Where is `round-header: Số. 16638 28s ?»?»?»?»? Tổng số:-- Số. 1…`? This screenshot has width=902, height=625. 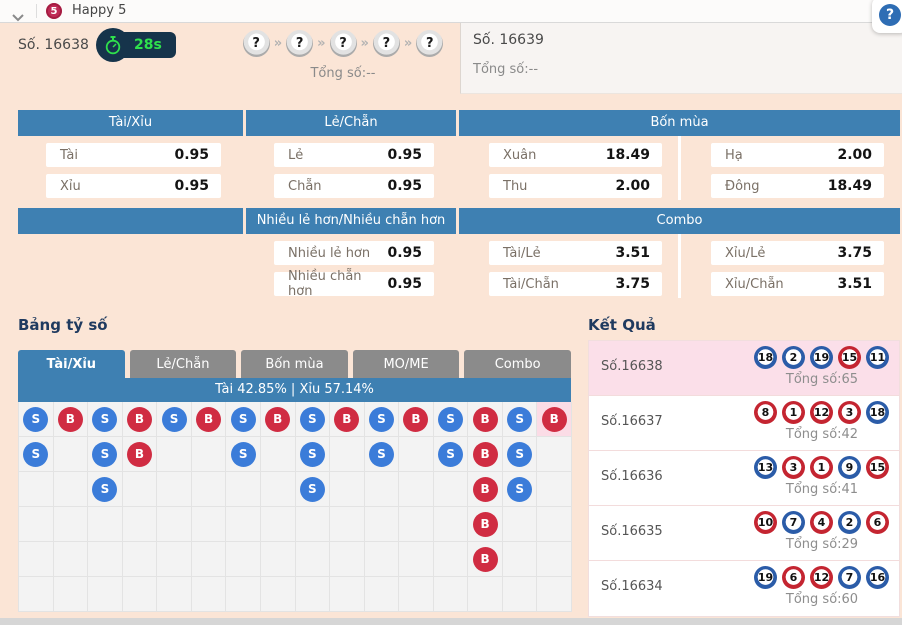
round-header: Số. 16638 28s ?»?»?»?»? Tổng số:-- Số. 1… is located at coordinates (451, 61).